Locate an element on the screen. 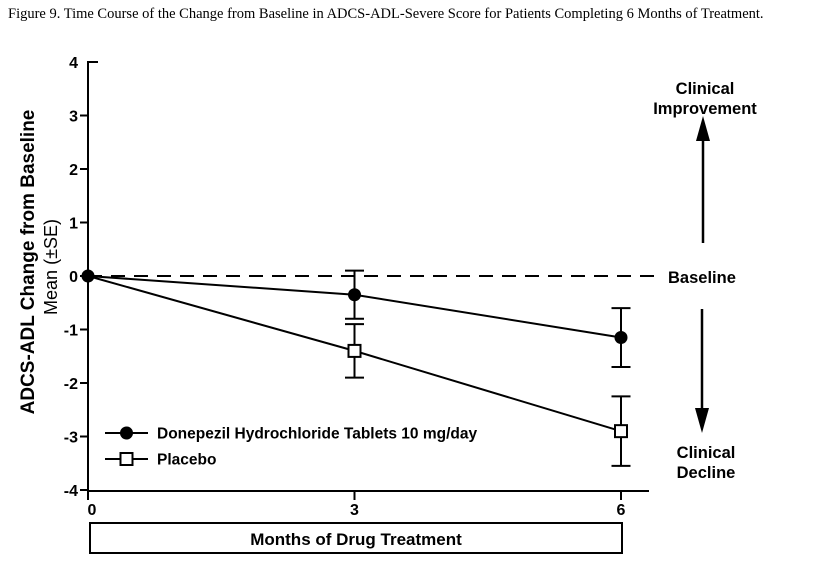  baseline-label: Baseline is located at coordinates (702, 278).